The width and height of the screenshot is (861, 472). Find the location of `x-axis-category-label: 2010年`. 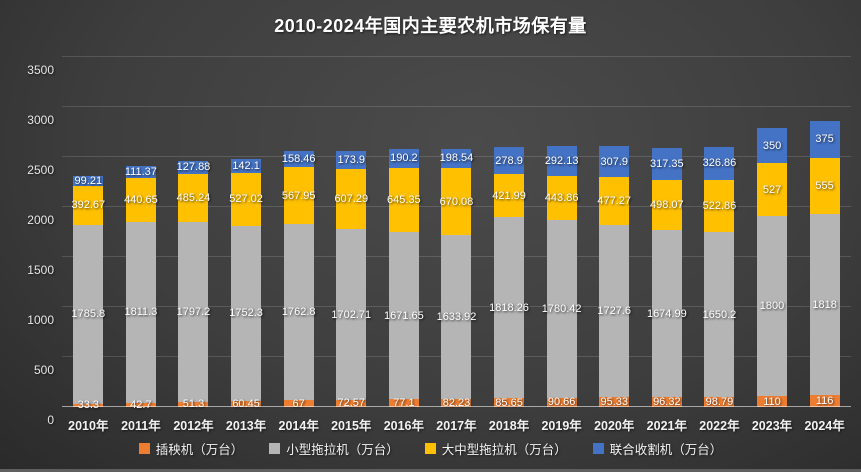

x-axis-category-label: 2010年 is located at coordinates (88, 426).